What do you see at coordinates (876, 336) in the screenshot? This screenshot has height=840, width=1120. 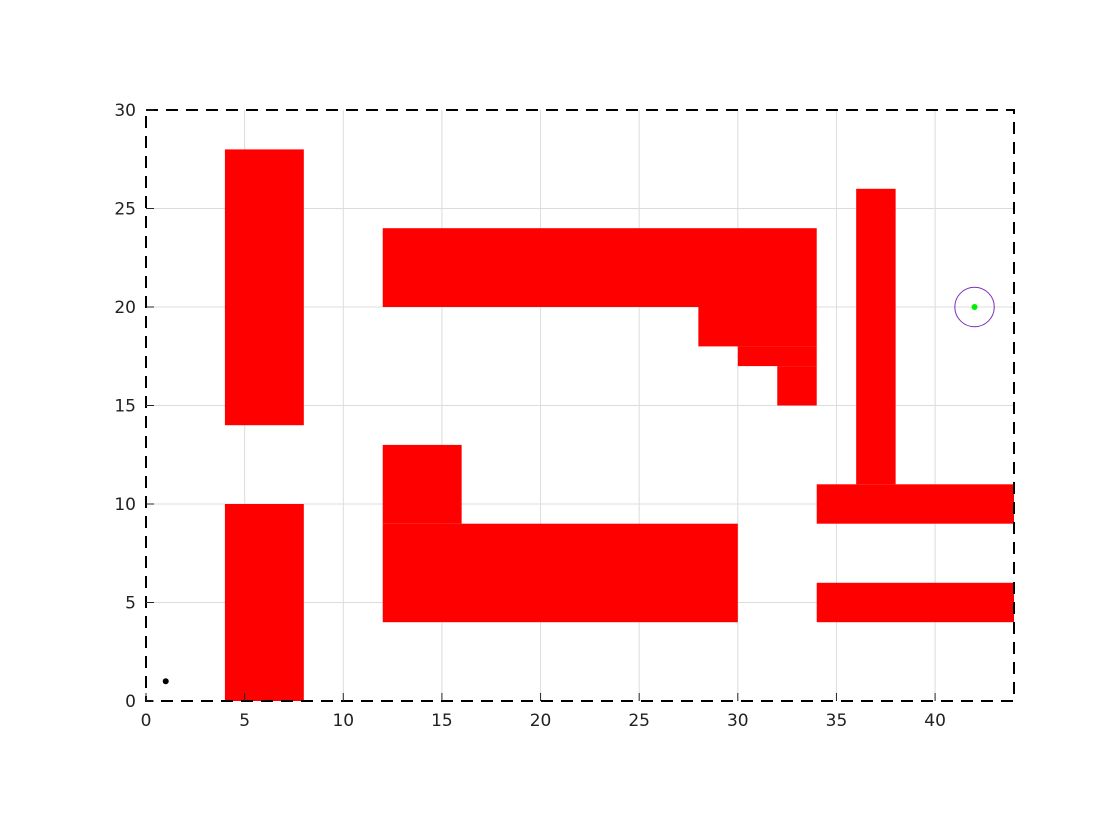 I see `obstacle-right-pillar` at bounding box center [876, 336].